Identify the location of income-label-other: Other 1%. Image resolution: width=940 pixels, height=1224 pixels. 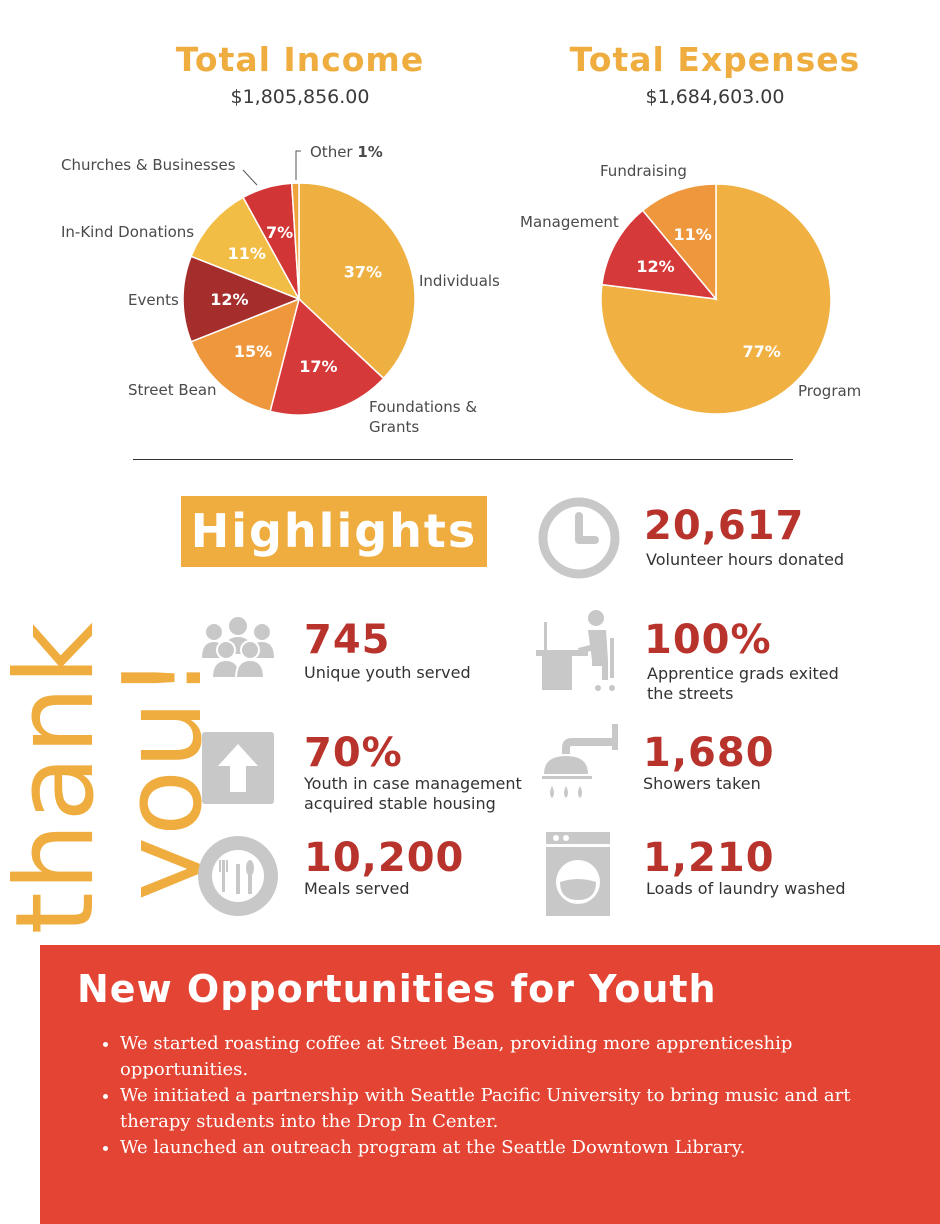
(346, 152).